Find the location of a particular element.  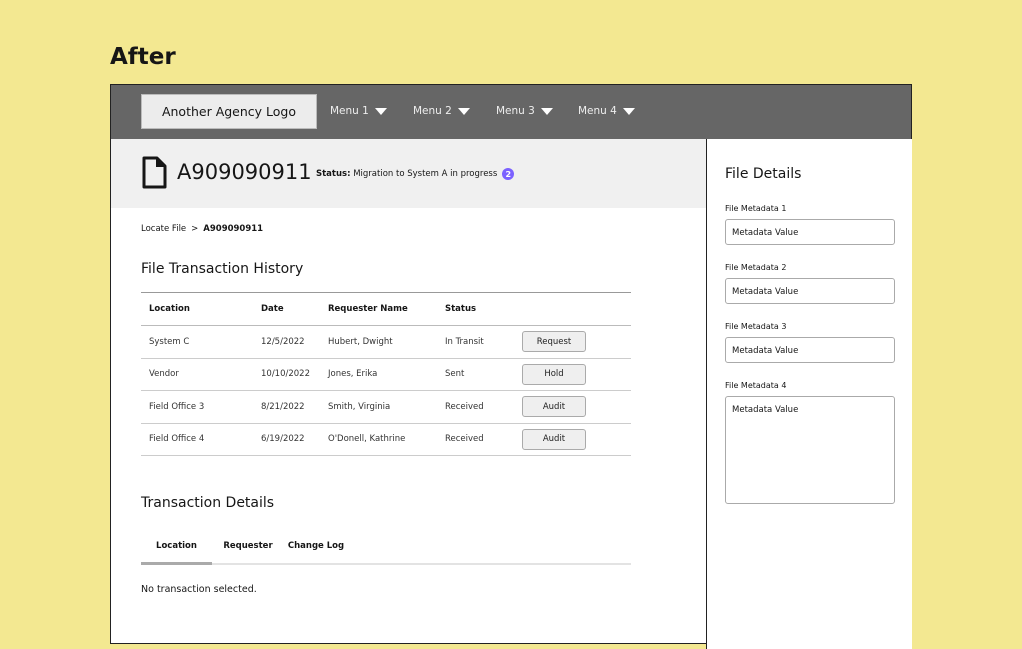

menu-1: Menu 1 is located at coordinates (358, 111).